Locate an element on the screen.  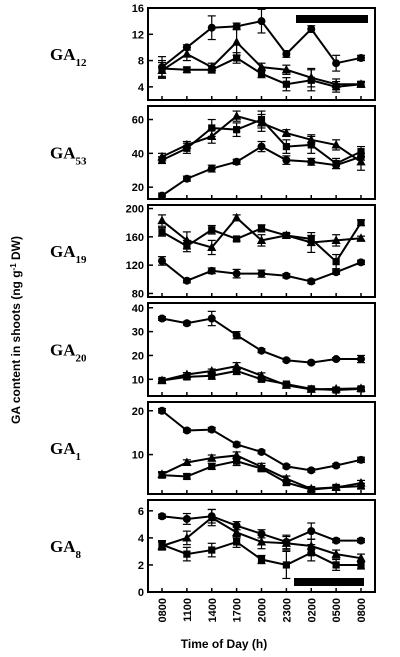
y-tick-label: 160 is located at coordinates (135, 238).